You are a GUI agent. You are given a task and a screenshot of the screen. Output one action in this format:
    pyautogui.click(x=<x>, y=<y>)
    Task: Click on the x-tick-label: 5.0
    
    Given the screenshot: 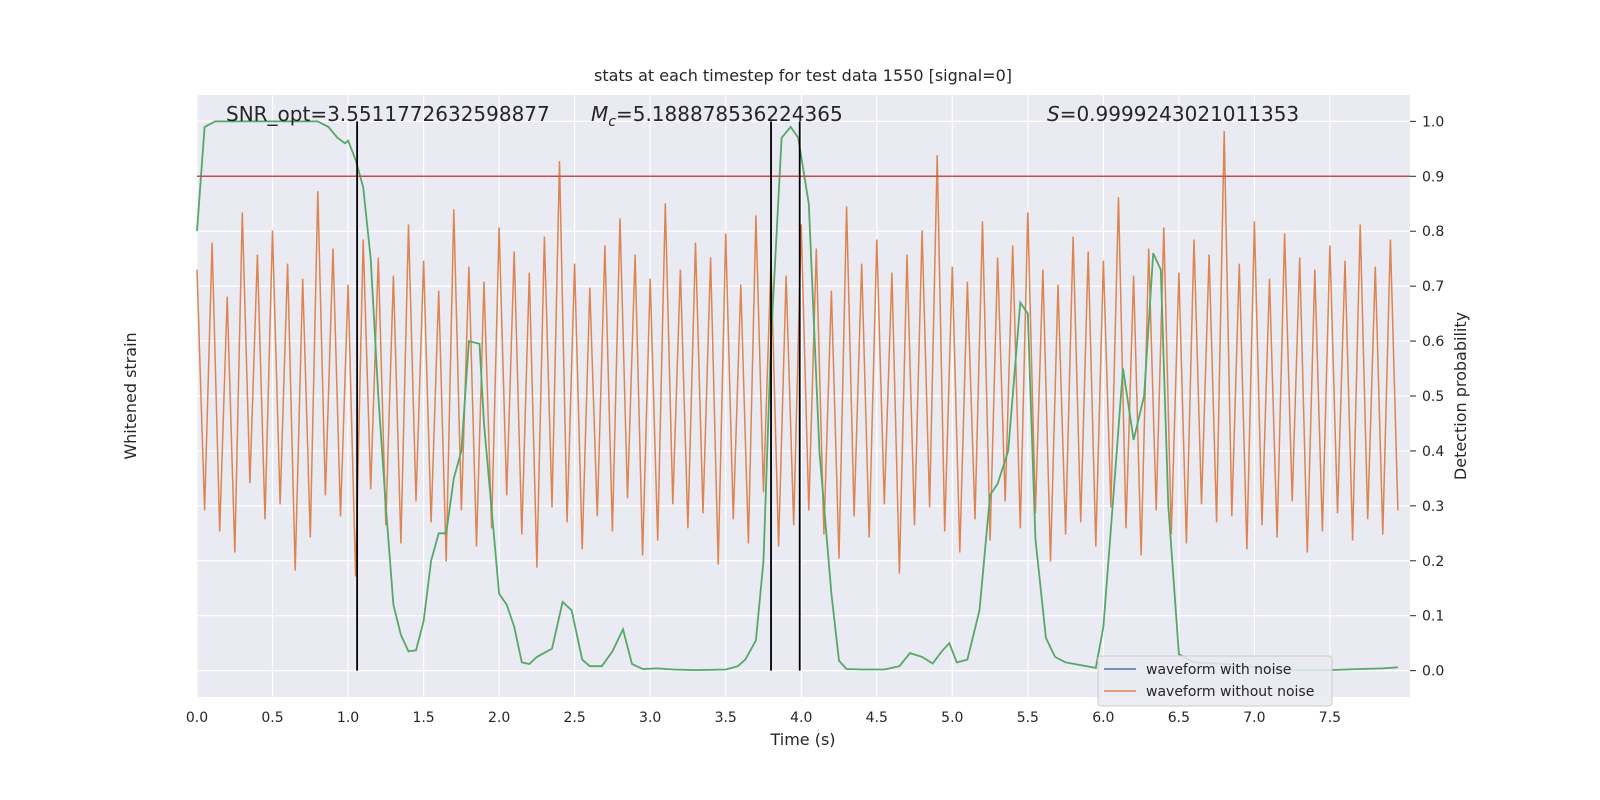 What is the action you would take?
    pyautogui.click(x=952, y=718)
    